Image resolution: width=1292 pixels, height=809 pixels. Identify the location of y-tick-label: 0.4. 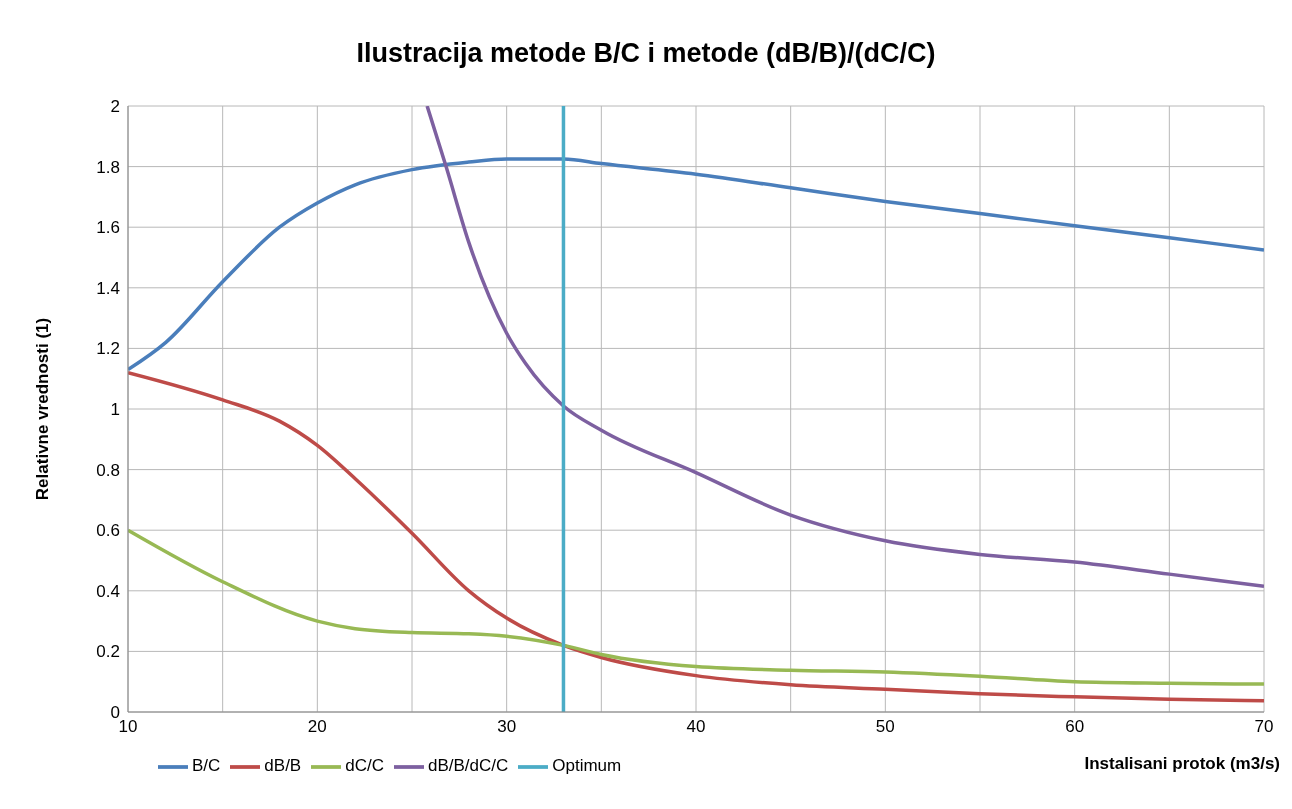
(108, 591).